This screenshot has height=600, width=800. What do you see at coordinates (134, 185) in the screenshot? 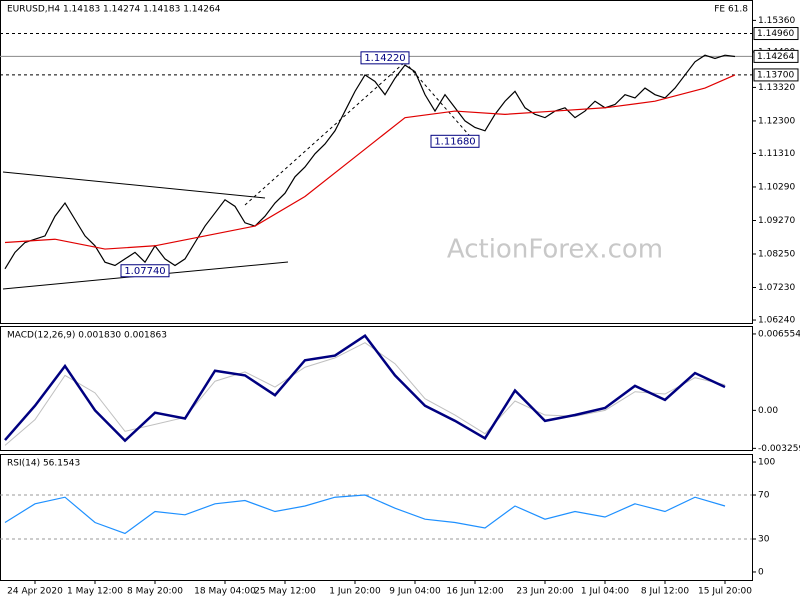
I see `trend-line` at bounding box center [134, 185].